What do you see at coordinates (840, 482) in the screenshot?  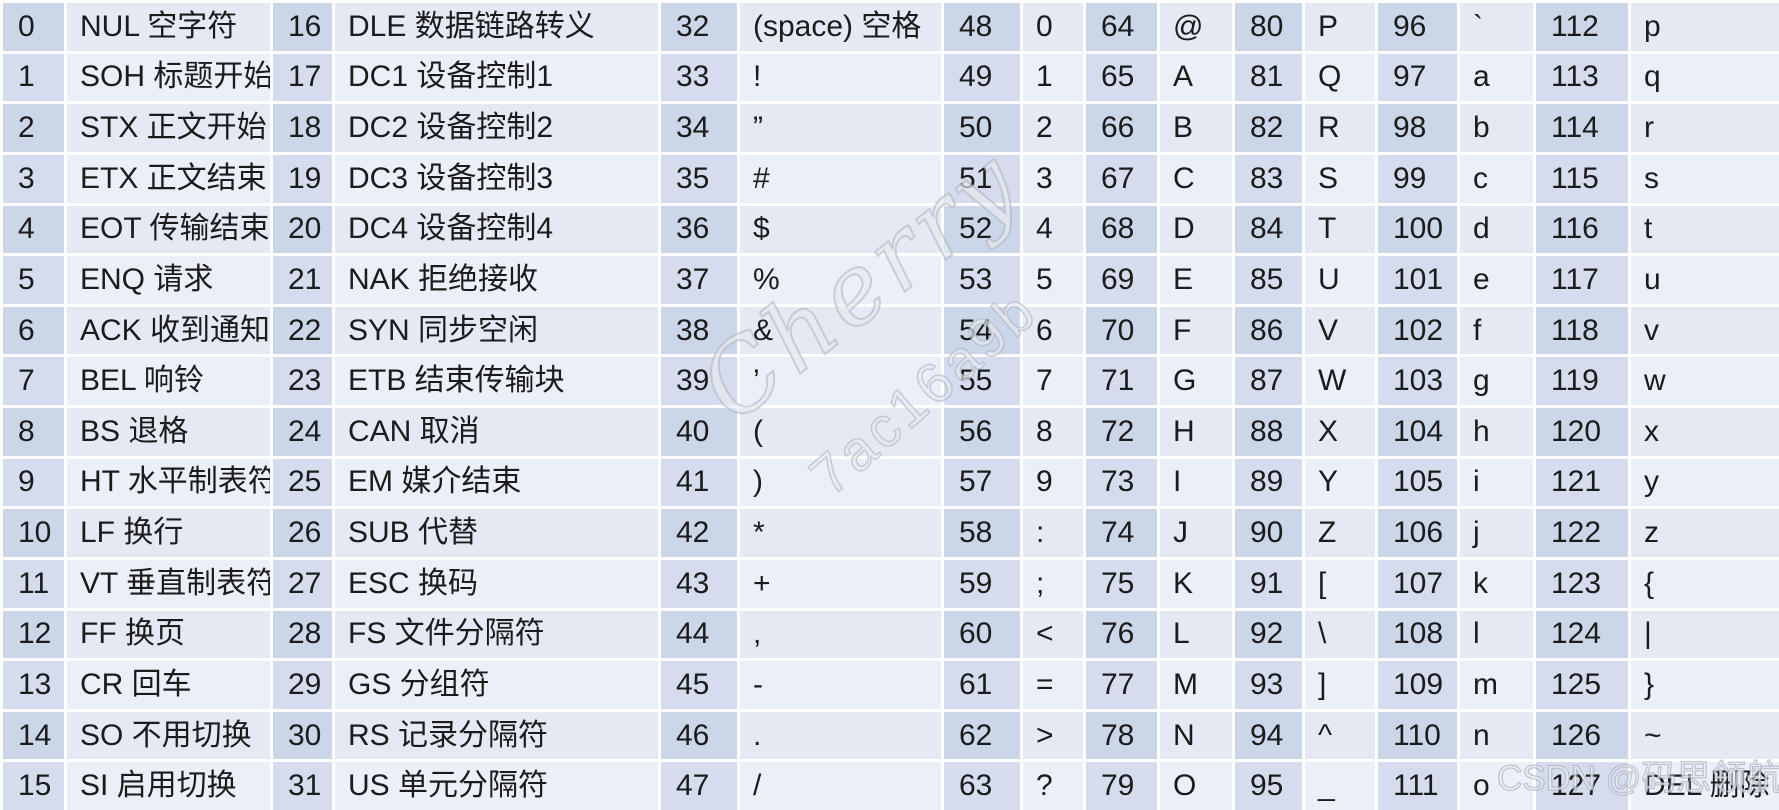 I see `ascii-char-cell: )` at bounding box center [840, 482].